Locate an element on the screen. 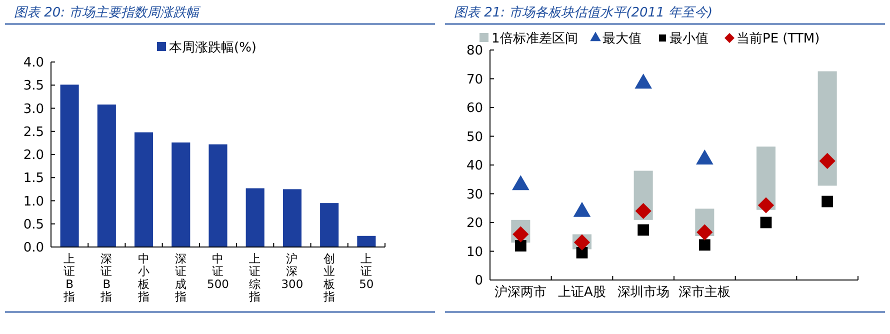  x-tick-label: 深证成指 is located at coordinates (180, 278).